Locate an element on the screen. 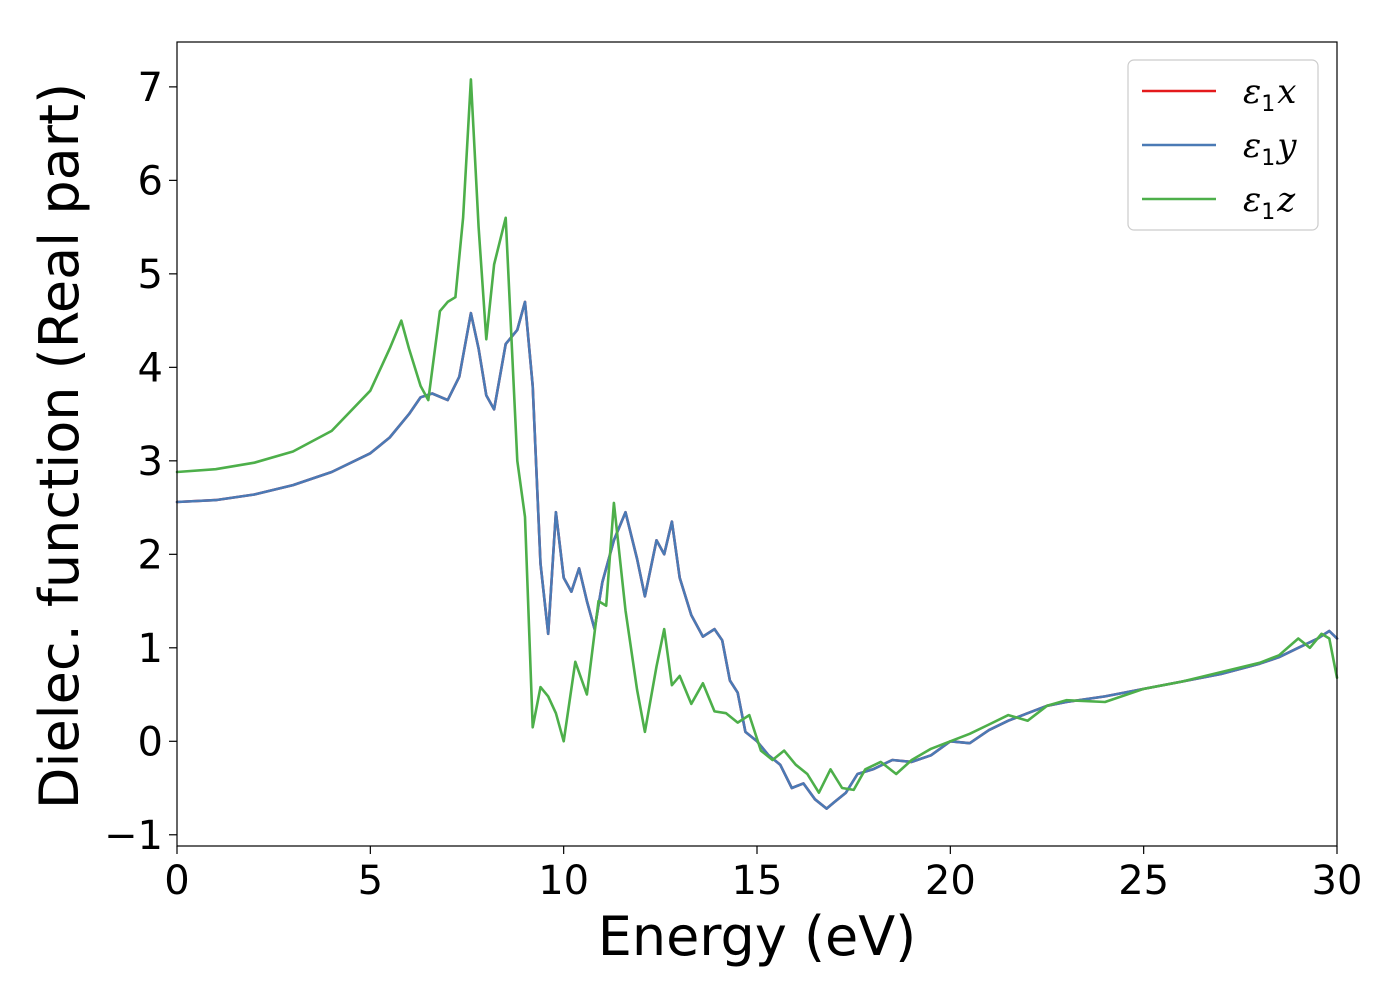  legend-box is located at coordinates (1223, 145).